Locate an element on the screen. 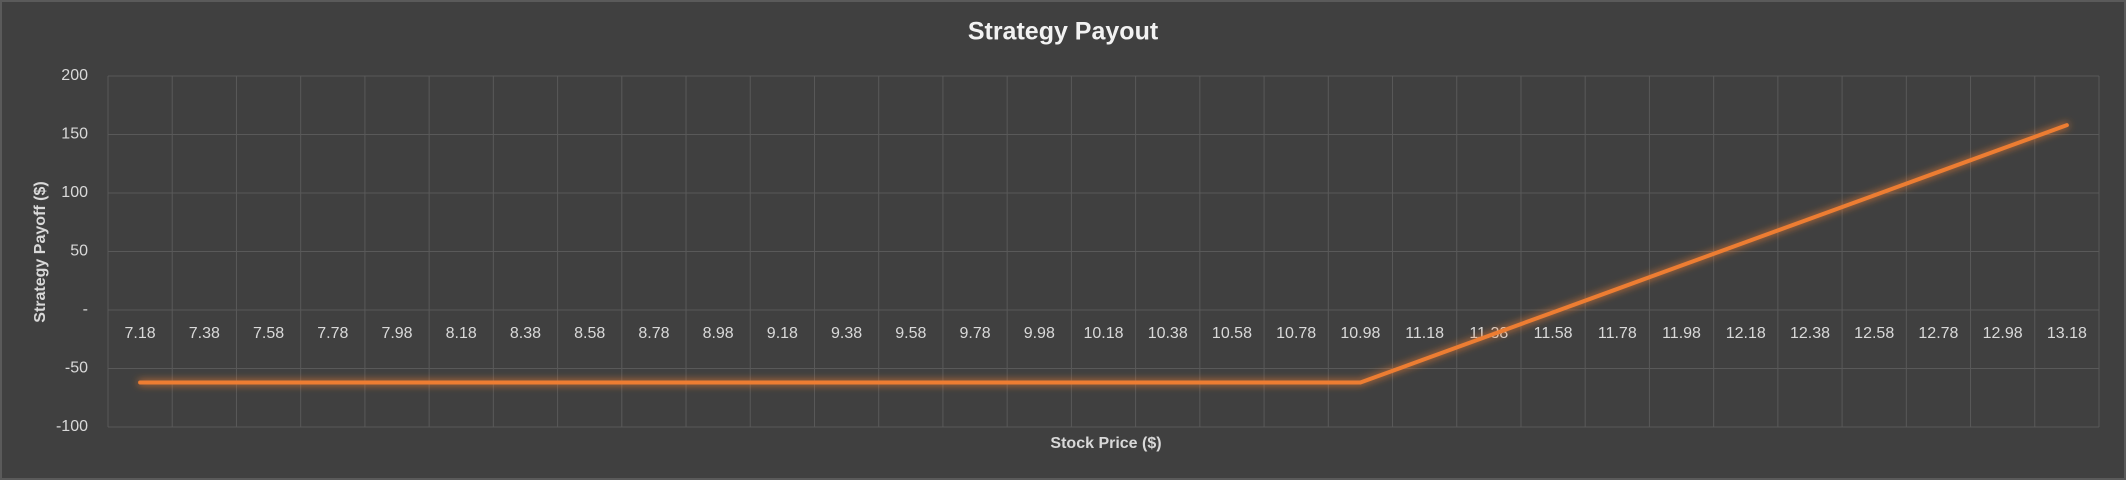 Image resolution: width=2126 pixels, height=480 pixels. x-tick-label: 8.78 is located at coordinates (653, 333).